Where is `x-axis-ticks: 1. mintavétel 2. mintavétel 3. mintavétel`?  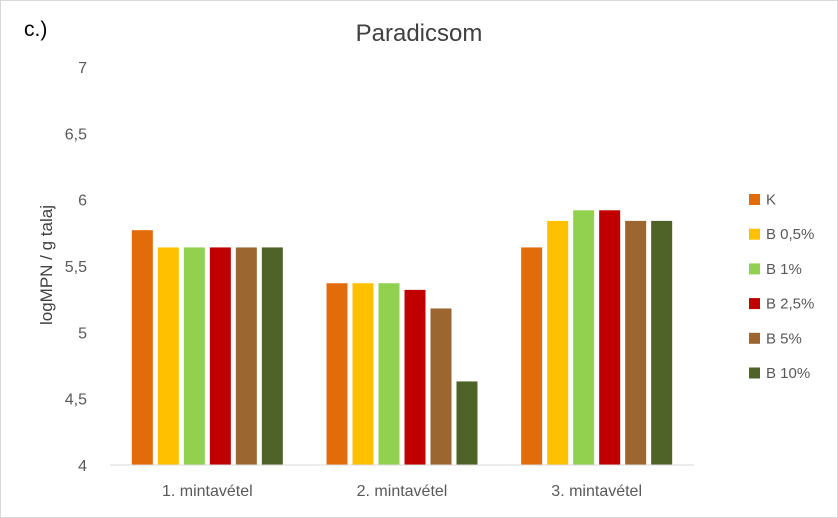
x-axis-ticks: 1. mintavétel 2. mintavétel 3. mintavétel is located at coordinates (402, 491).